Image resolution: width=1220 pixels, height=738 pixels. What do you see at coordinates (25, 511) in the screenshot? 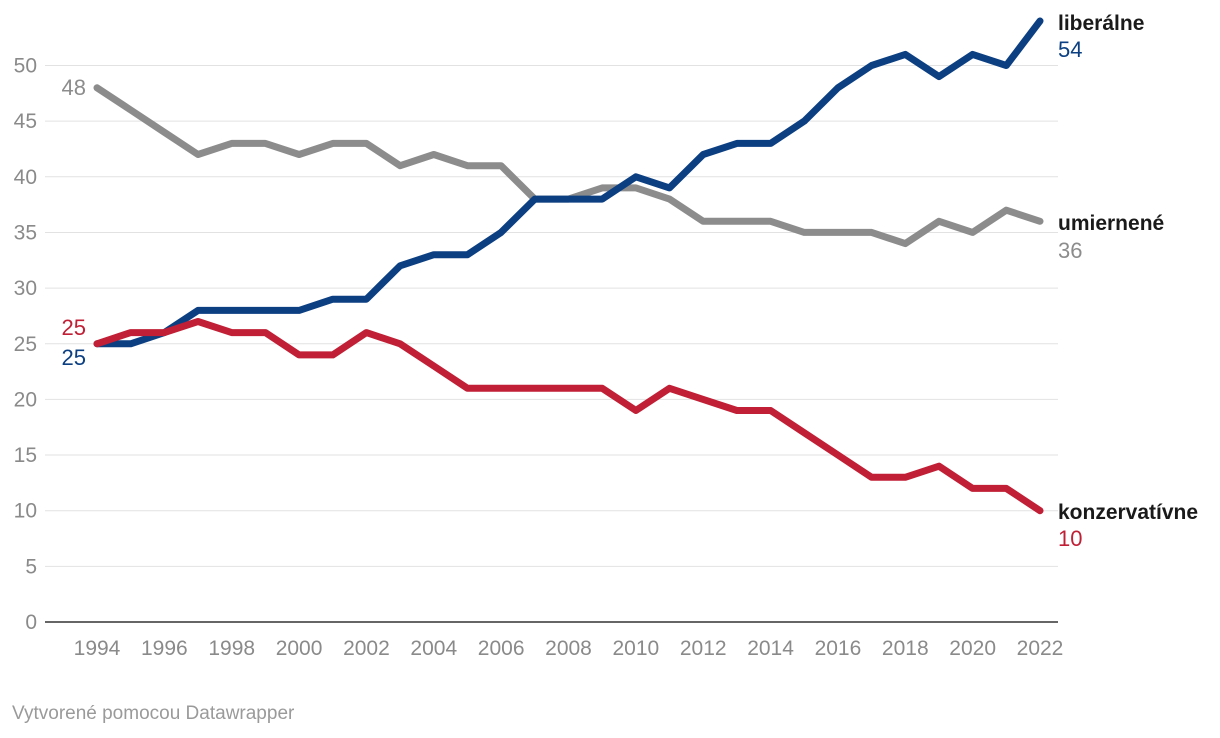
I see `y-tick-label-10: 10` at bounding box center [25, 511].